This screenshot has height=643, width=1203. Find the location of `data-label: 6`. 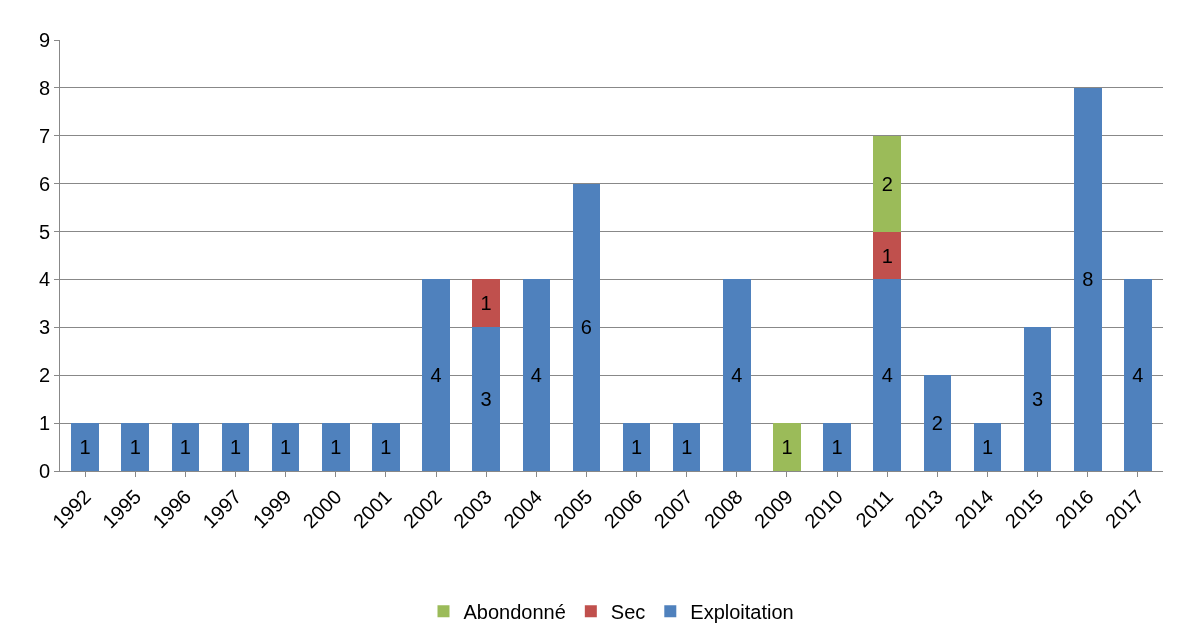

data-label: 6 is located at coordinates (586, 327).